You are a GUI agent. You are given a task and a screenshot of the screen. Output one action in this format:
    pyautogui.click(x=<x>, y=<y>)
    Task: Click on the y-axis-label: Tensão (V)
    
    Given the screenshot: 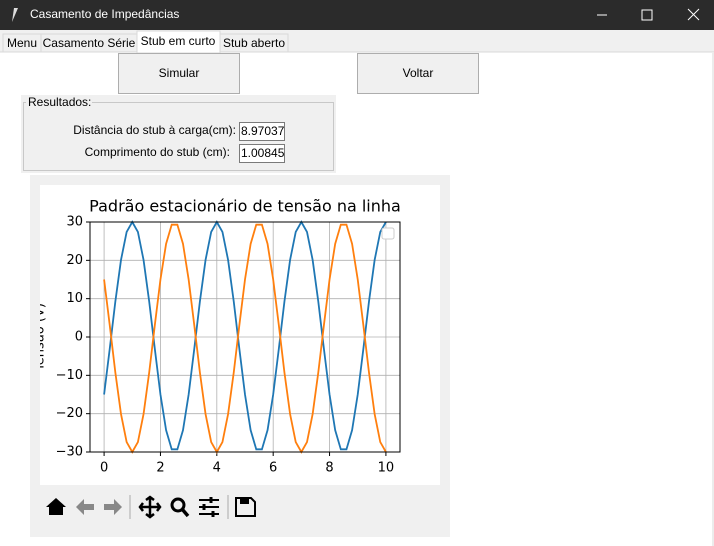 What is the action you would take?
    pyautogui.click(x=40, y=337)
    